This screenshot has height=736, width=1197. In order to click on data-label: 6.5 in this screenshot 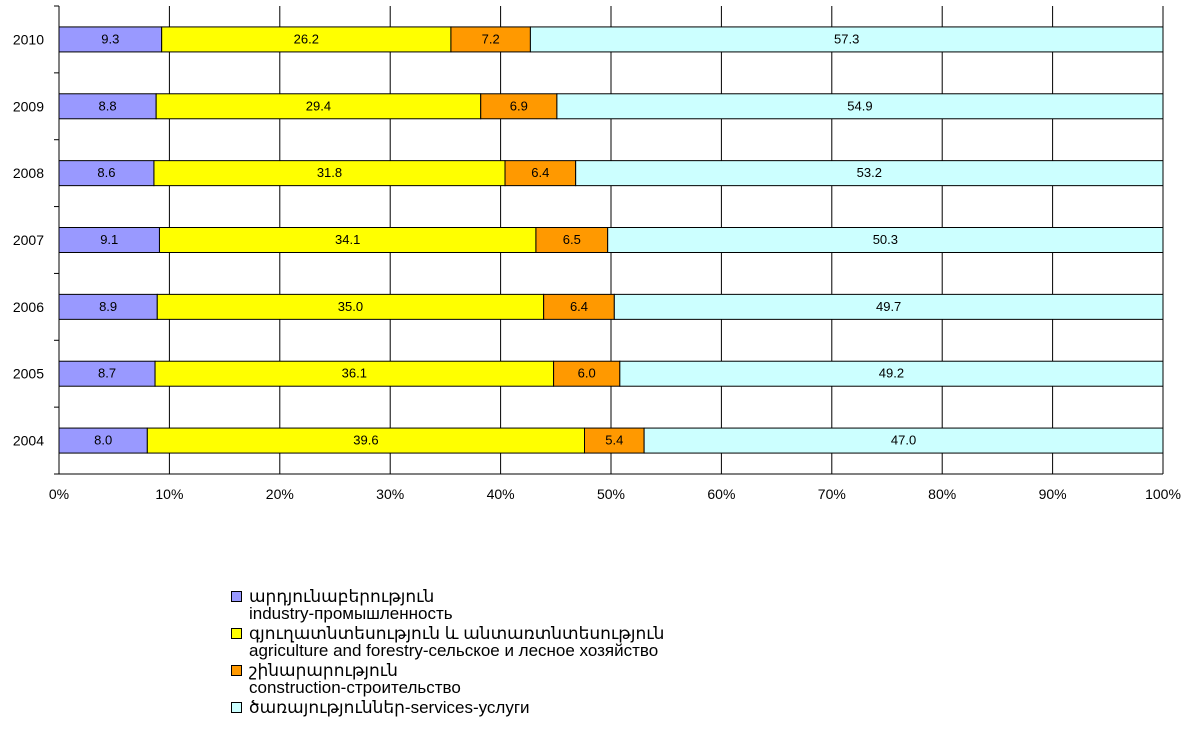, I will do `click(572, 239)`.